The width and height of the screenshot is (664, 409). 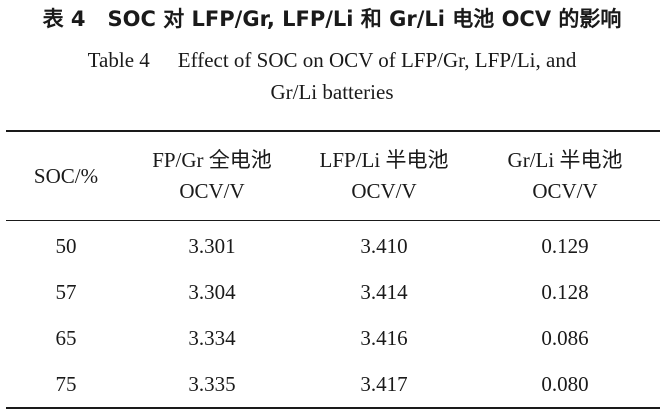 I want to click on caption-en-tag: Table 4, so click(x=118, y=60).